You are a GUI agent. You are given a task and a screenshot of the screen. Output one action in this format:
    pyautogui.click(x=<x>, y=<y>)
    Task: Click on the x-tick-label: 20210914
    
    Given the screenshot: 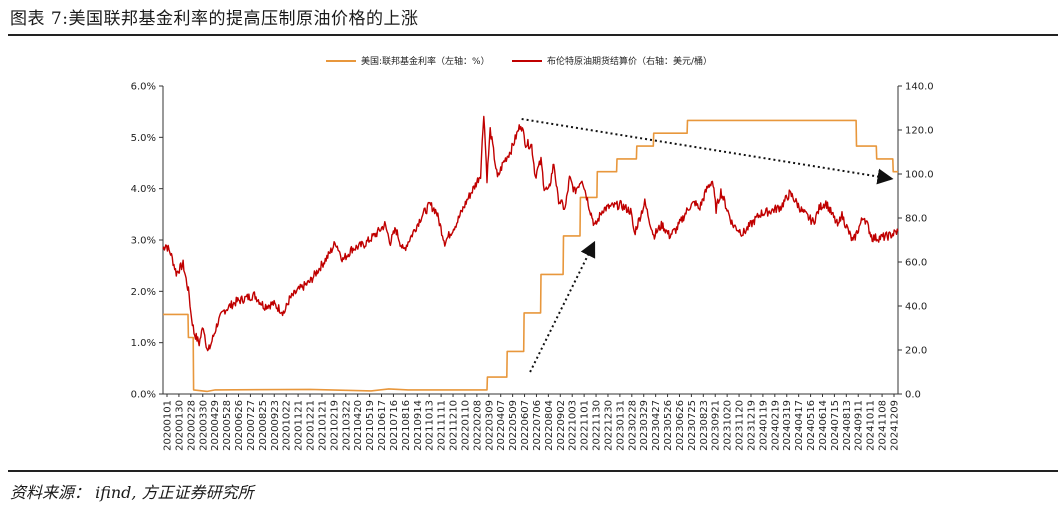 What is the action you would take?
    pyautogui.click(x=418, y=425)
    